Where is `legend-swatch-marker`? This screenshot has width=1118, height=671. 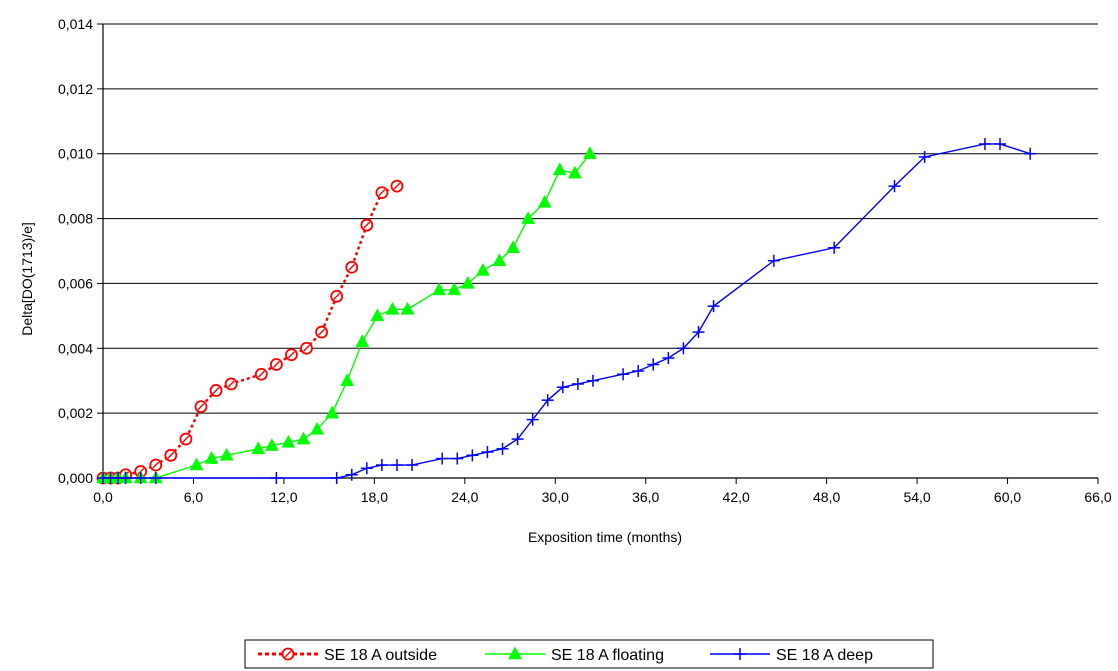 legend-swatch-marker is located at coordinates (740, 654).